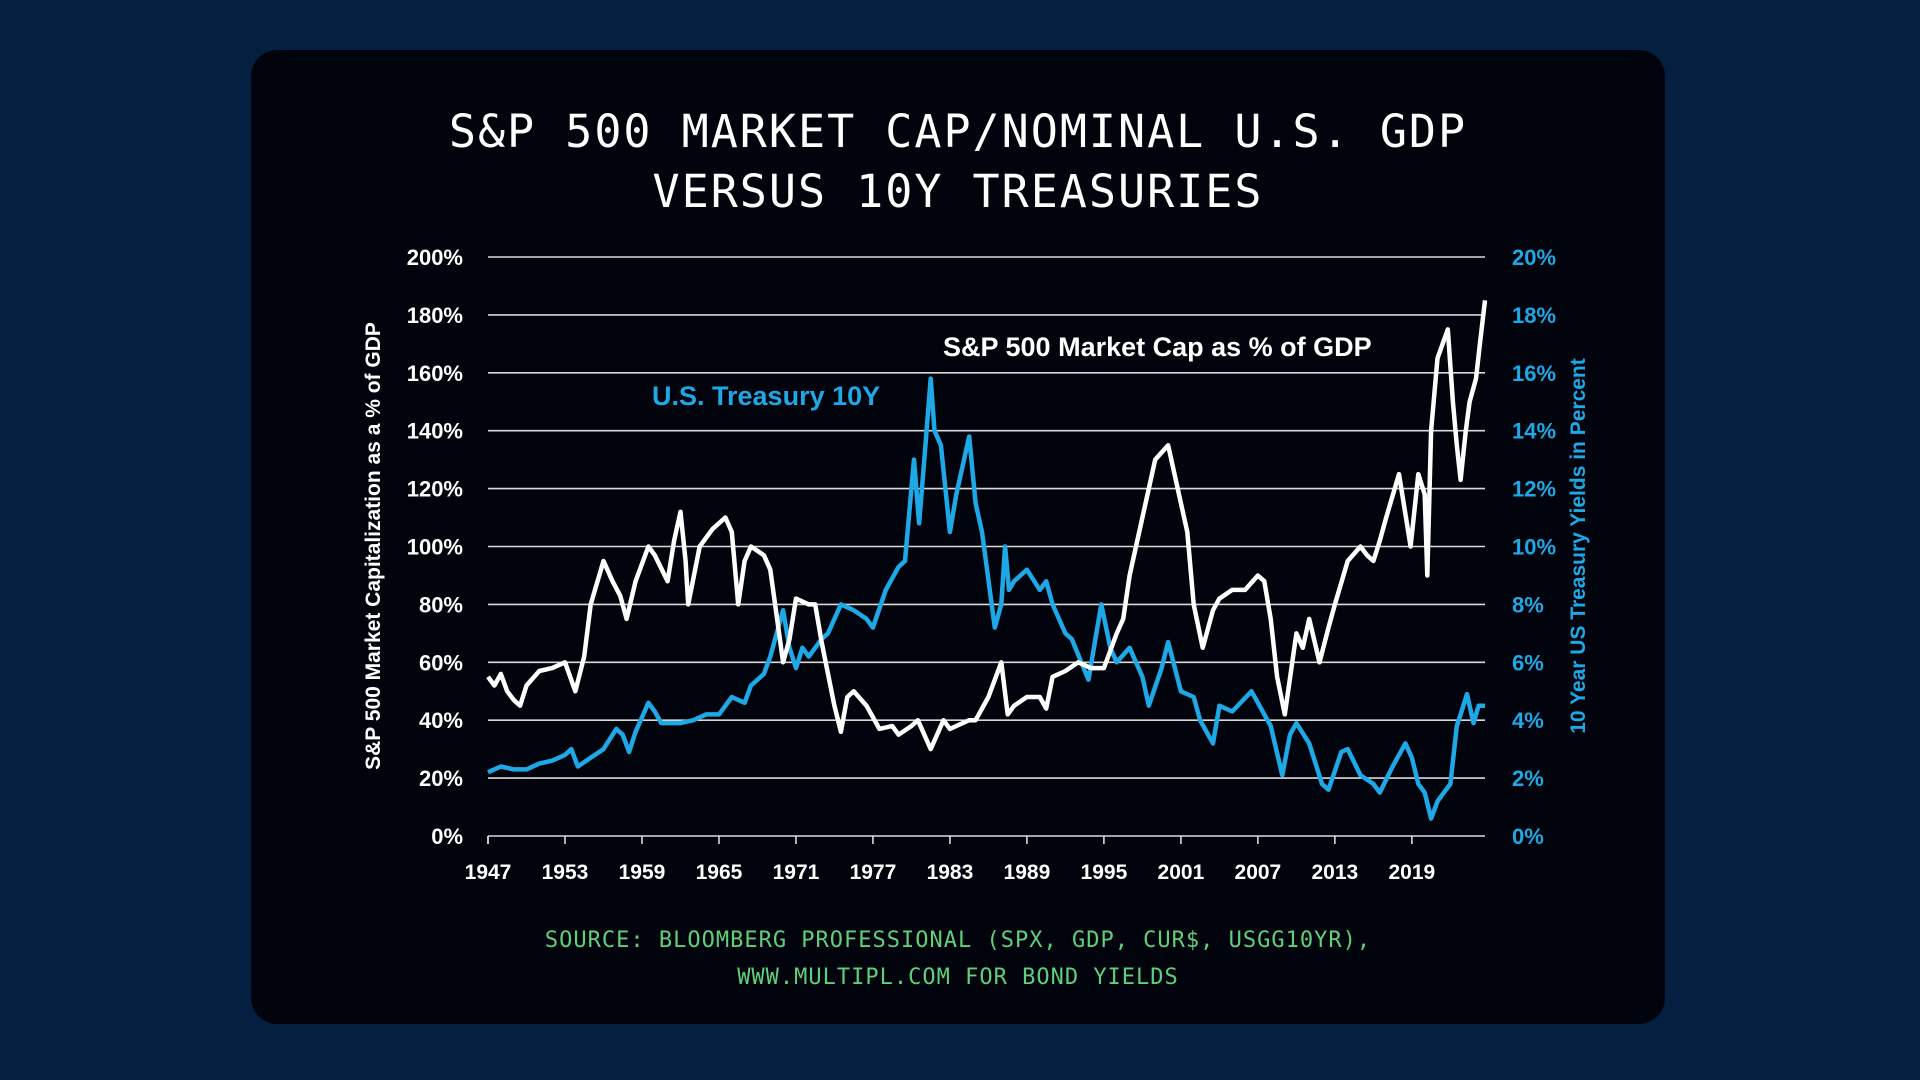 This screenshot has width=1920, height=1080. I want to click on y-tick-label-right: 2%, so click(1528, 778).